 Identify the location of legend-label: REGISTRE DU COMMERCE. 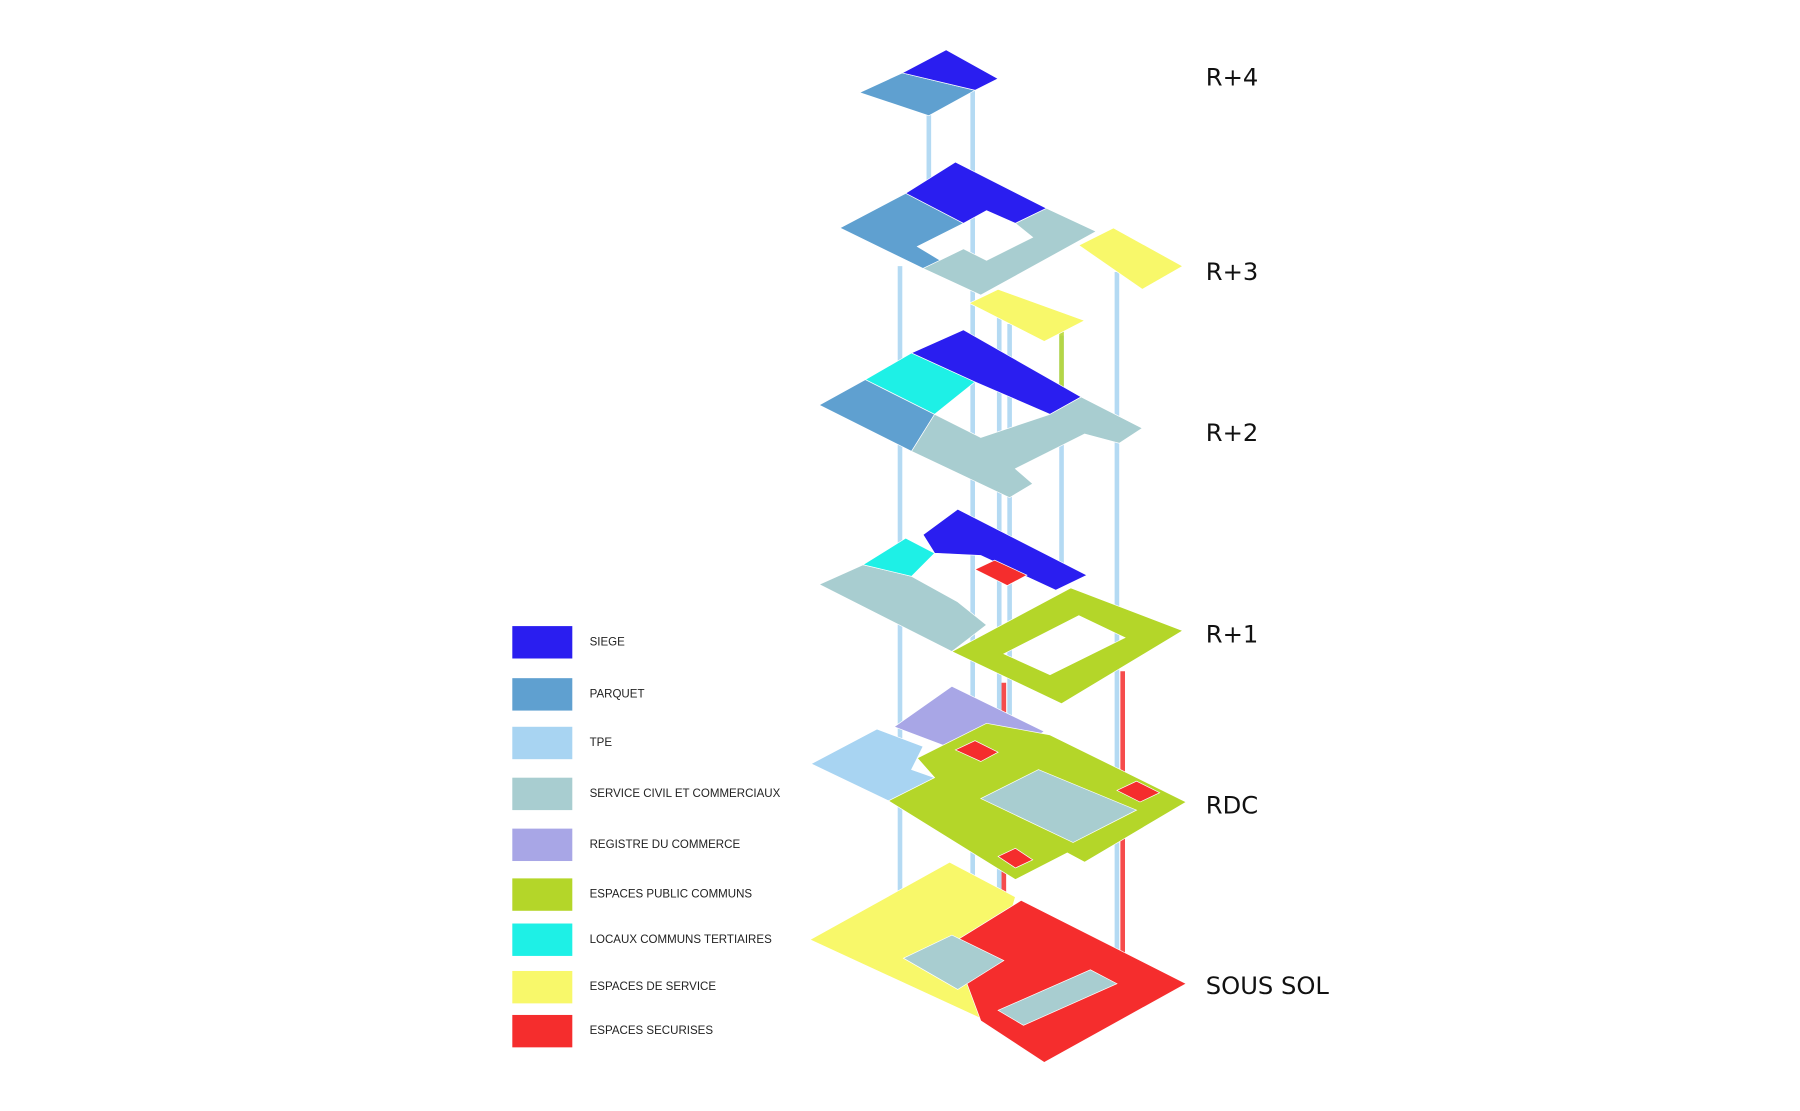
(665, 845).